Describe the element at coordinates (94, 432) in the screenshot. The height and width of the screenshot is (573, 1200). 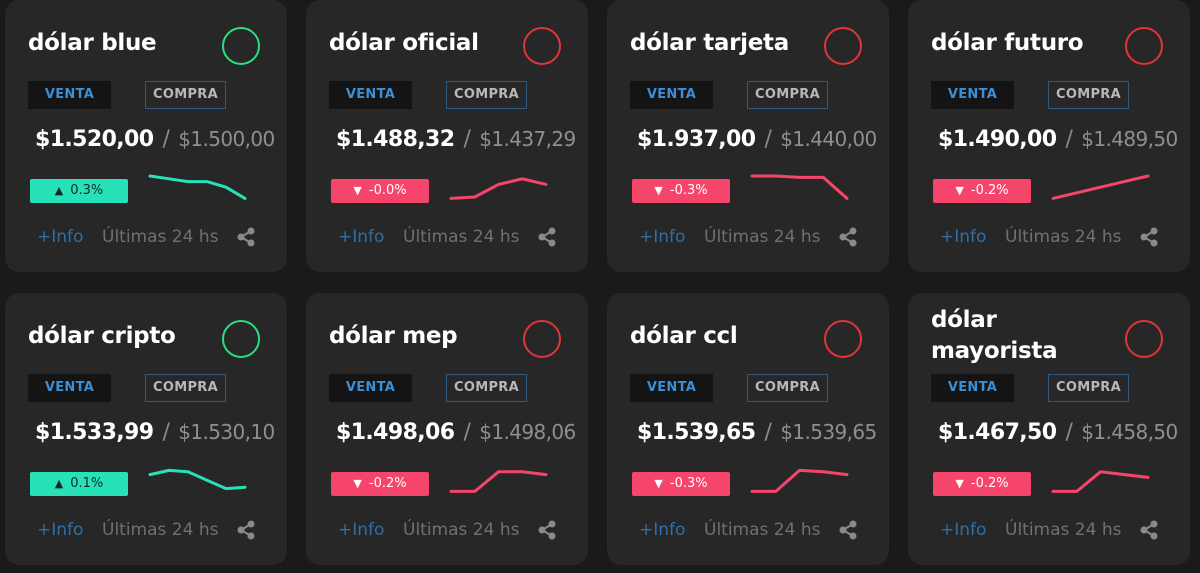
I see `sell-price: $1.533,99` at that location.